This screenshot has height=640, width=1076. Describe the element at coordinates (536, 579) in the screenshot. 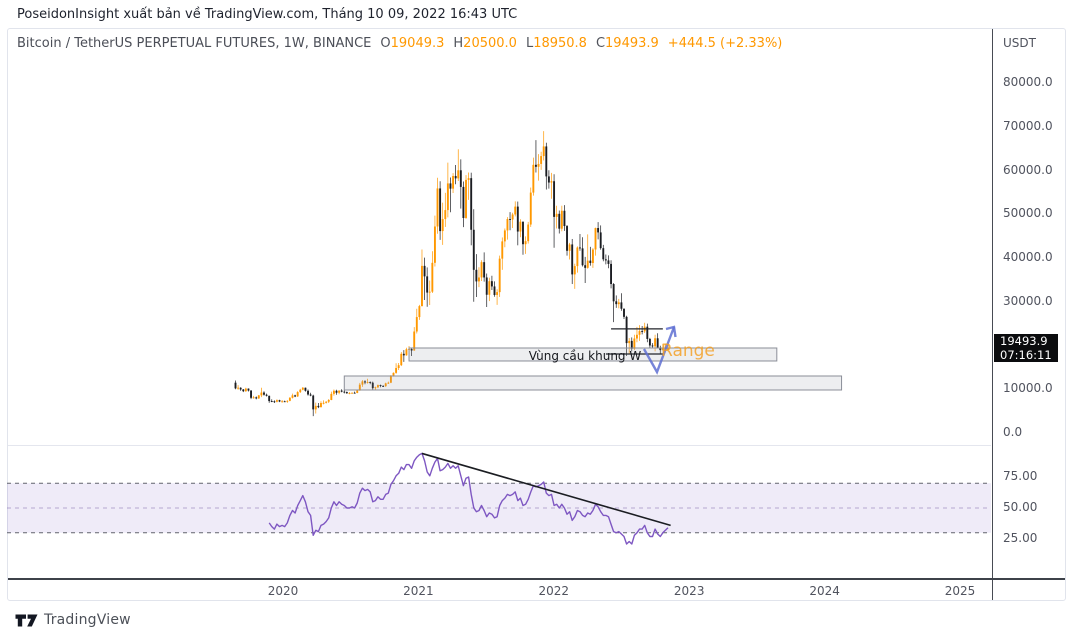

I see `time-axis-separator` at that location.